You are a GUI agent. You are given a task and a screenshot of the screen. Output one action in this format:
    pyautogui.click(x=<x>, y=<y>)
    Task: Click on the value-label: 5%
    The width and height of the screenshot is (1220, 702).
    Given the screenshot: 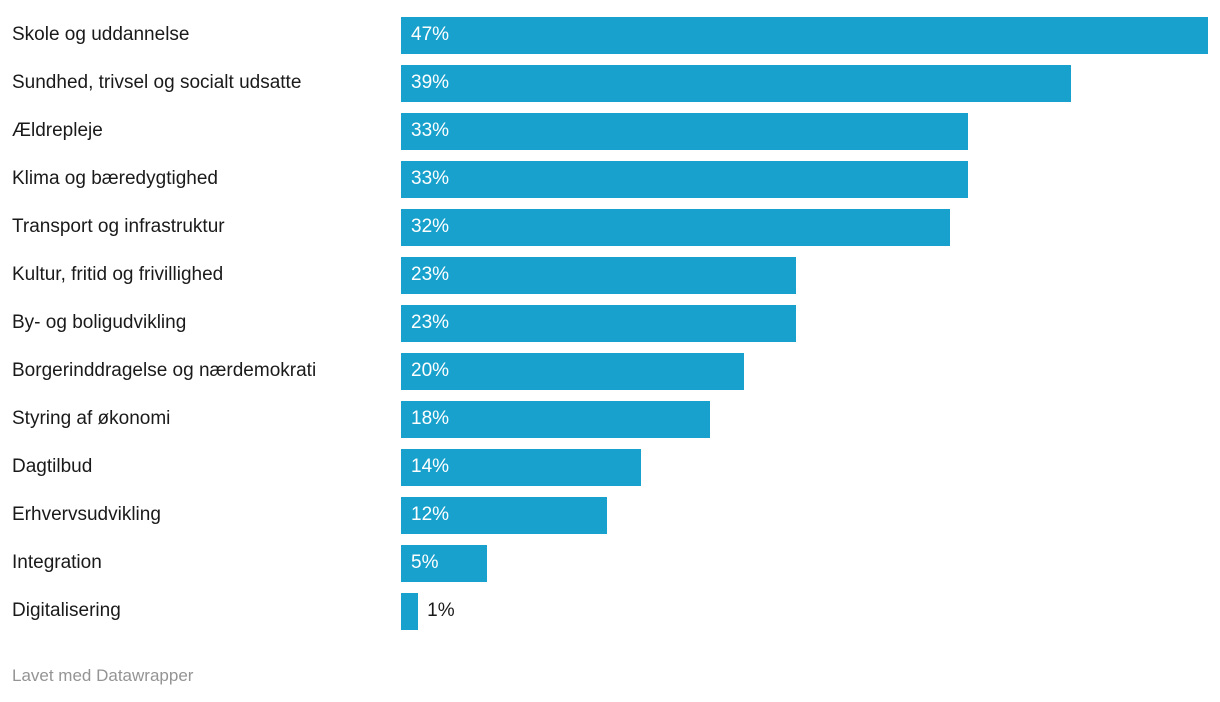 What is the action you would take?
    pyautogui.click(x=425, y=562)
    